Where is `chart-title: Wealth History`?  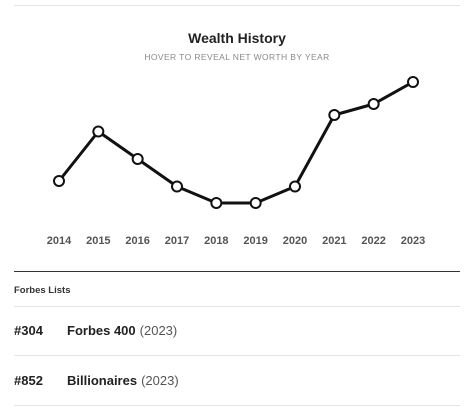 chart-title: Wealth History is located at coordinates (237, 38).